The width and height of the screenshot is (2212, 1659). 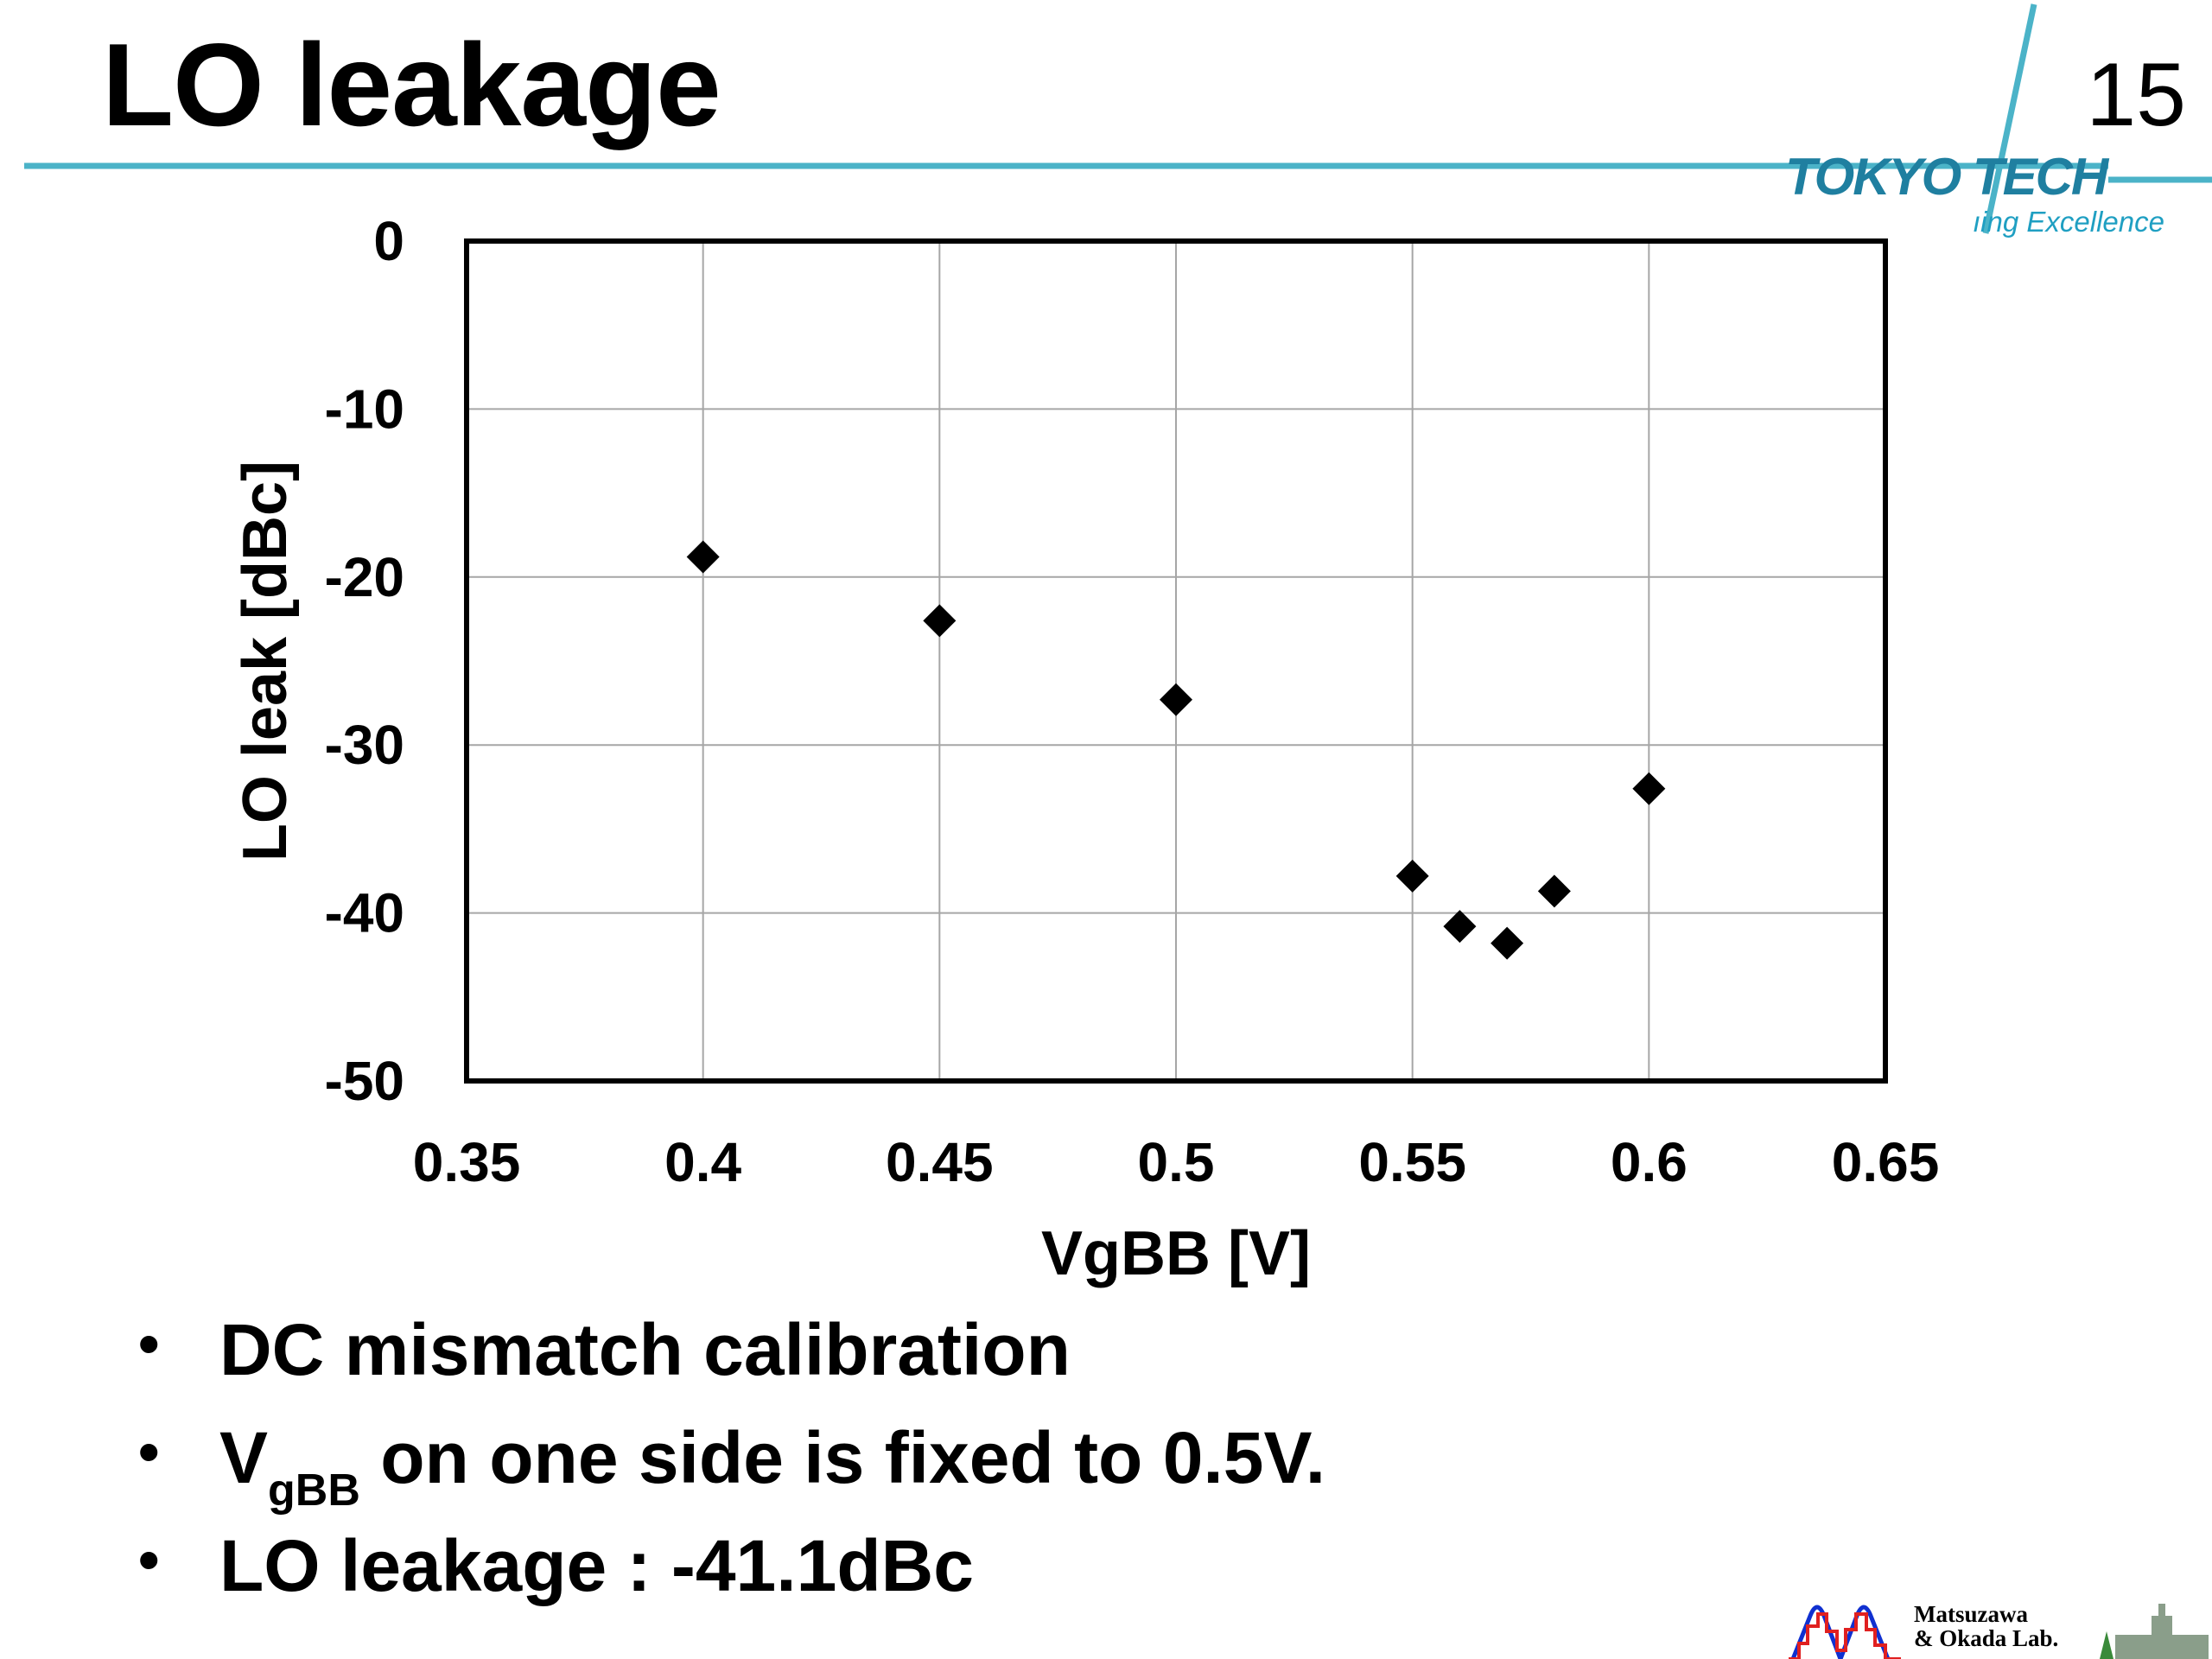 I want to click on lab-name-line2: & Okada Lab., so click(x=1986, y=1638).